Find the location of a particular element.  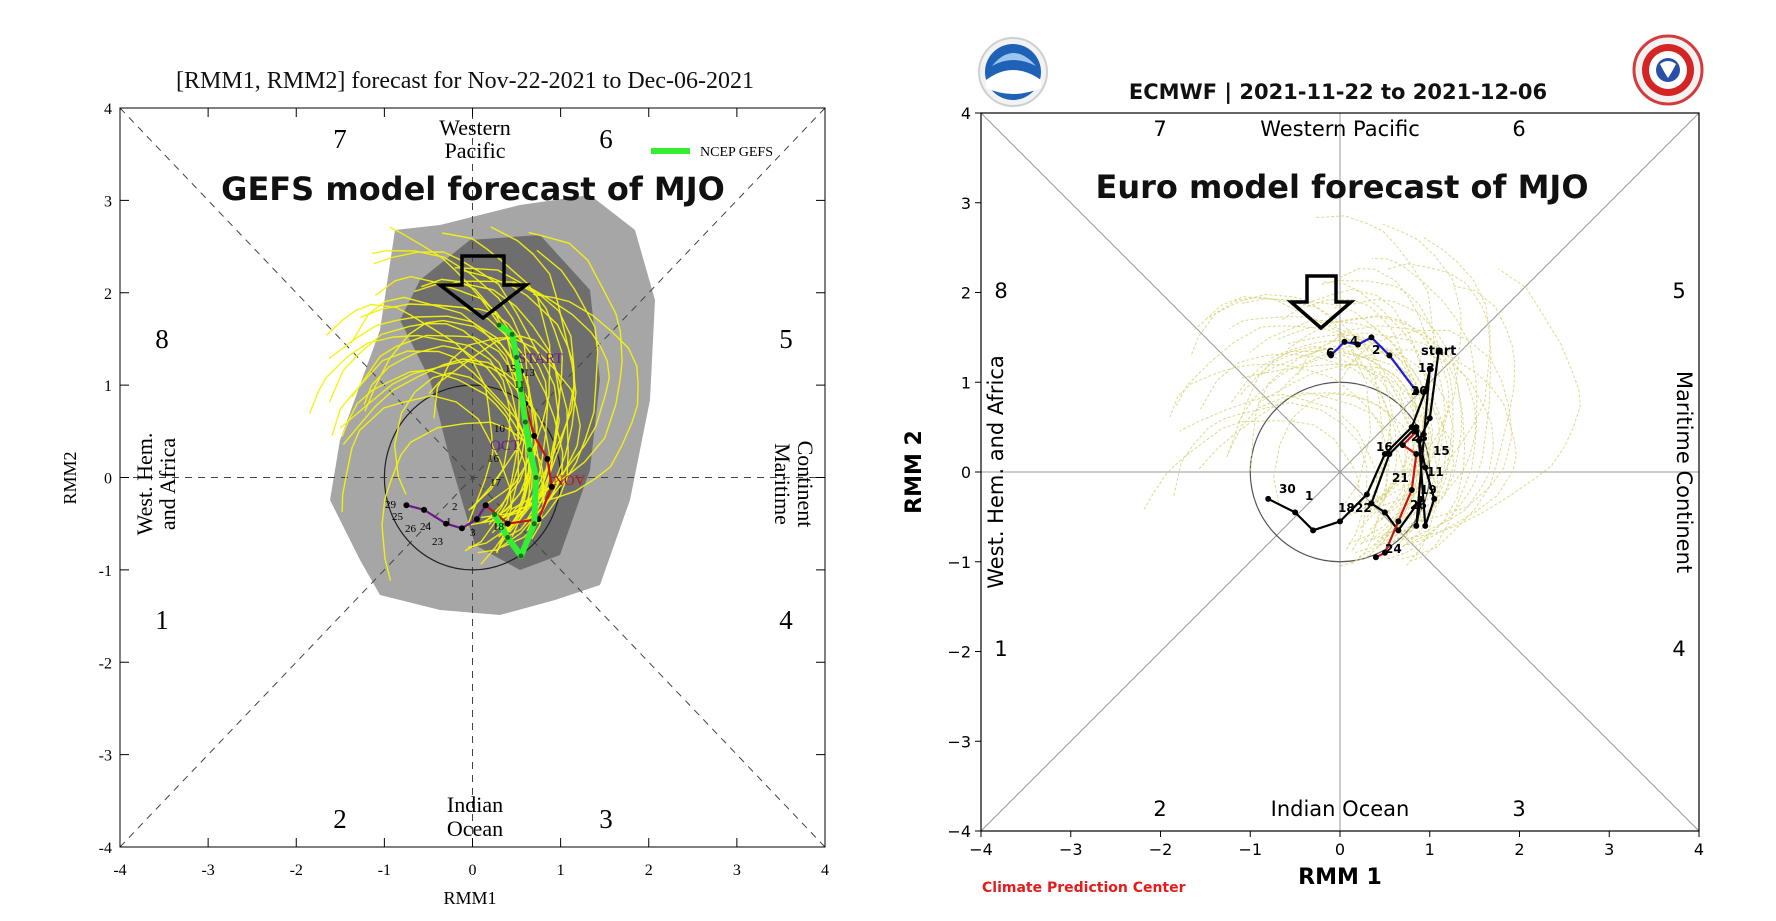

gefs-arrow-icon is located at coordinates (483, 287).